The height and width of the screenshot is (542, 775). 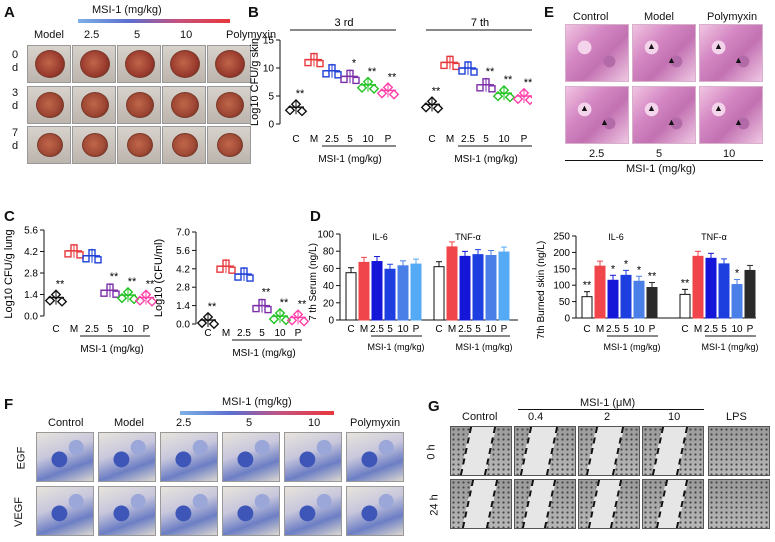 What do you see at coordinates (732, 17) in the screenshot?
I see `panel-e-top-label: Polymyxin` at bounding box center [732, 17].